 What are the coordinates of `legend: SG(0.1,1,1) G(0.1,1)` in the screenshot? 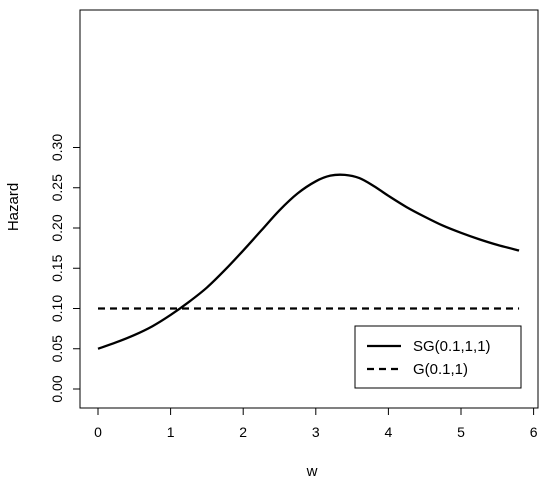 It's located at (438, 357).